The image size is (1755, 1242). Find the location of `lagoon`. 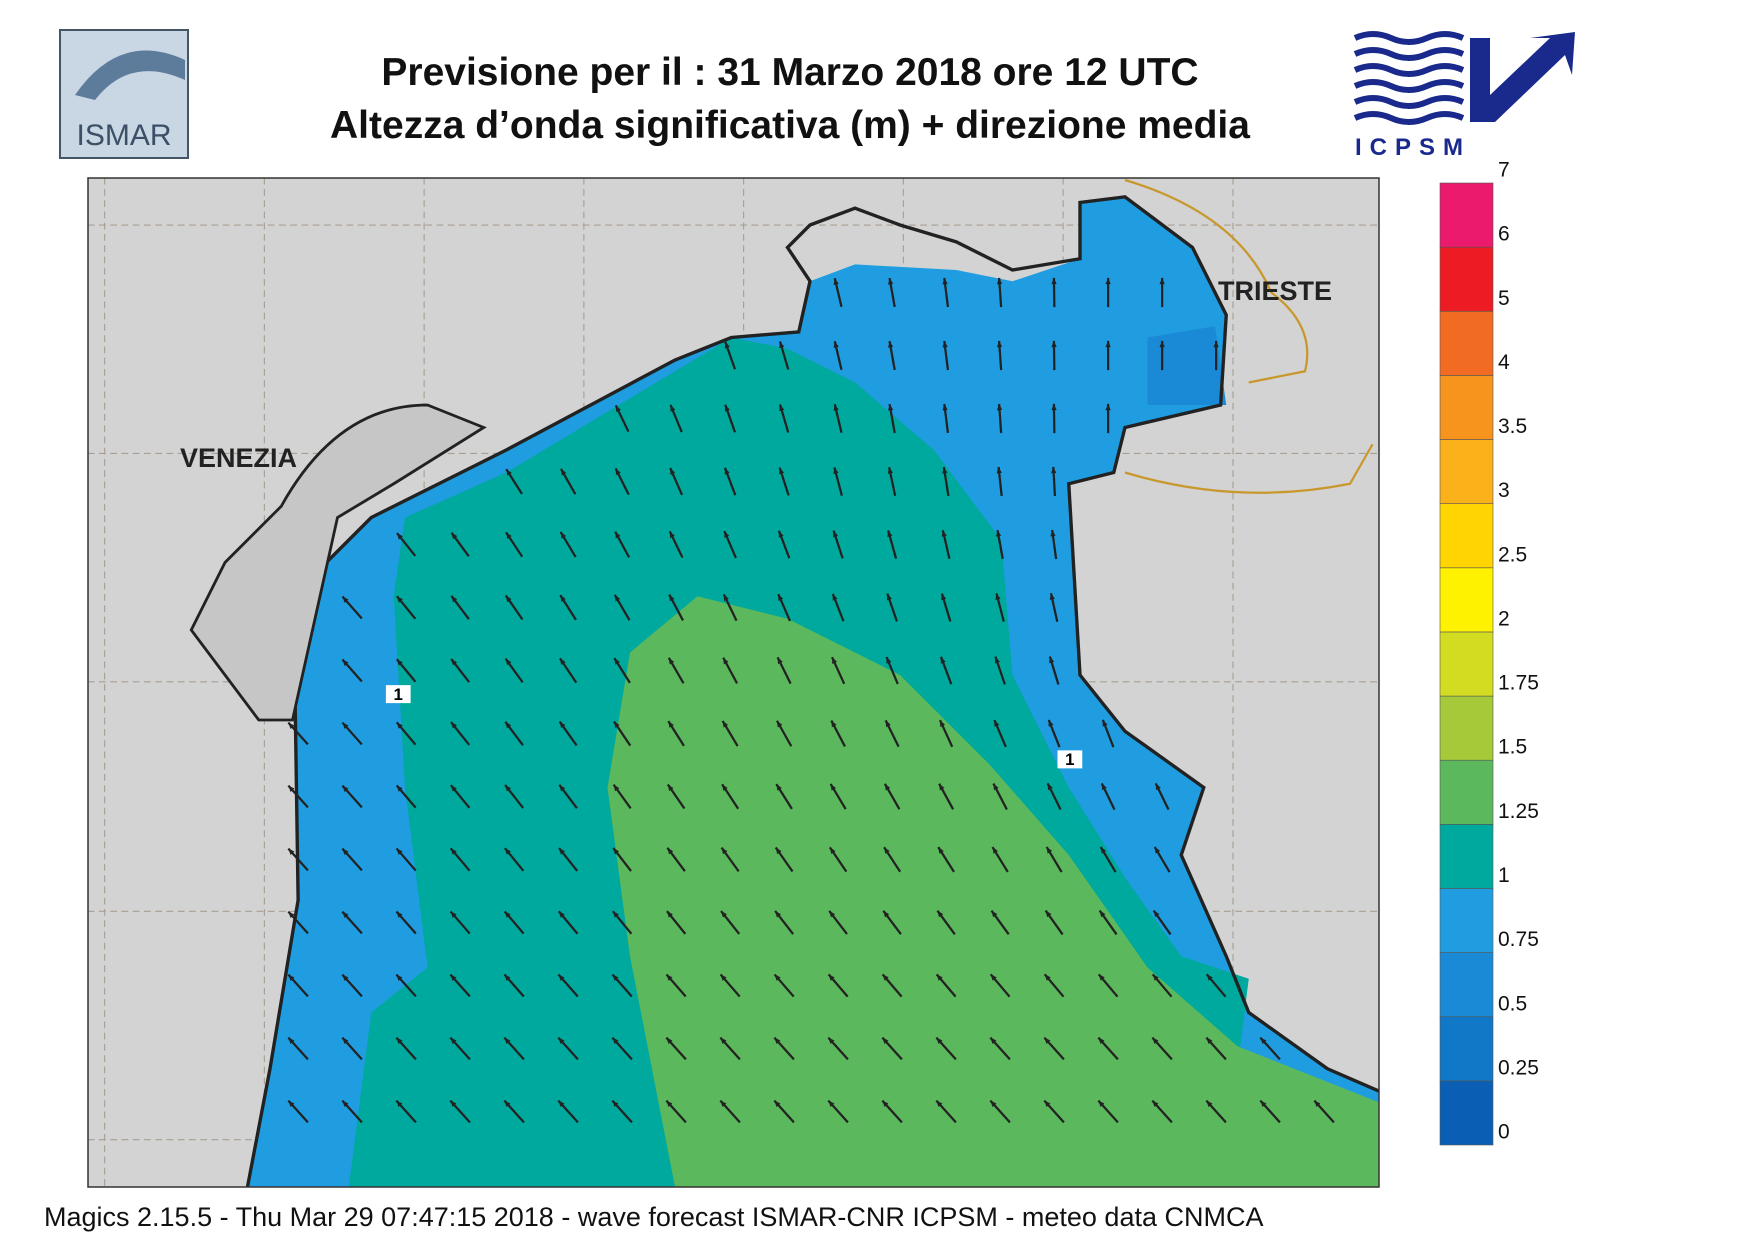

lagoon is located at coordinates (338, 562).